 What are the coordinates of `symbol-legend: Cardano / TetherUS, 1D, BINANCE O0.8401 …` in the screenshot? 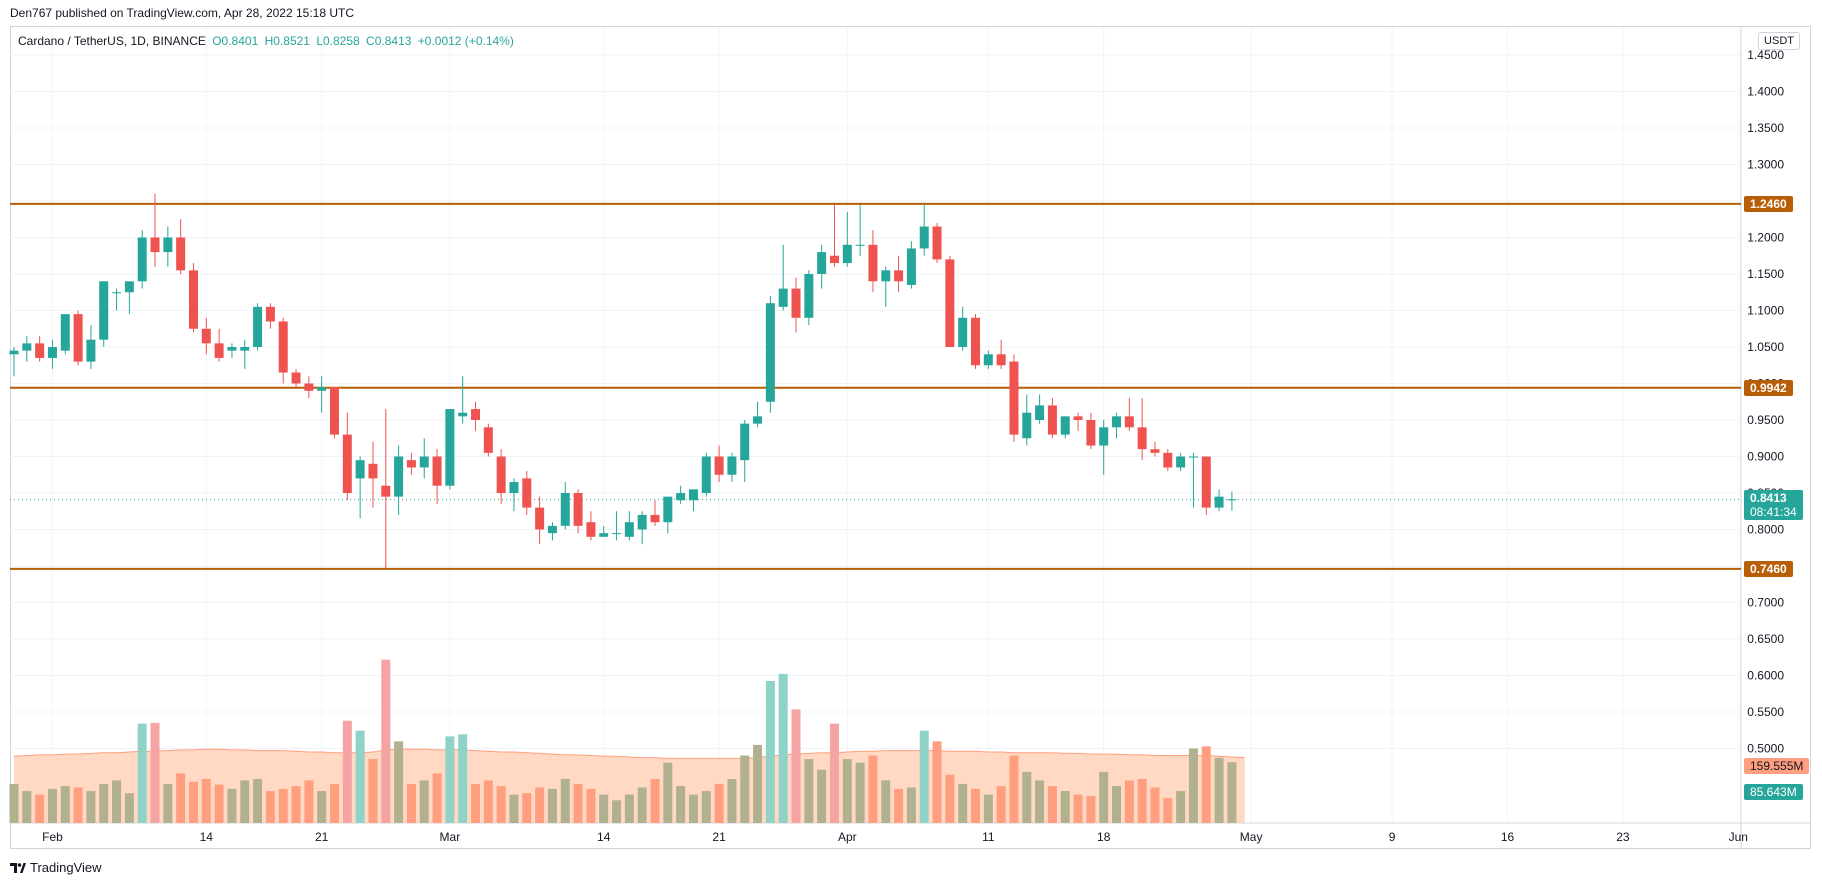 It's located at (267, 41).